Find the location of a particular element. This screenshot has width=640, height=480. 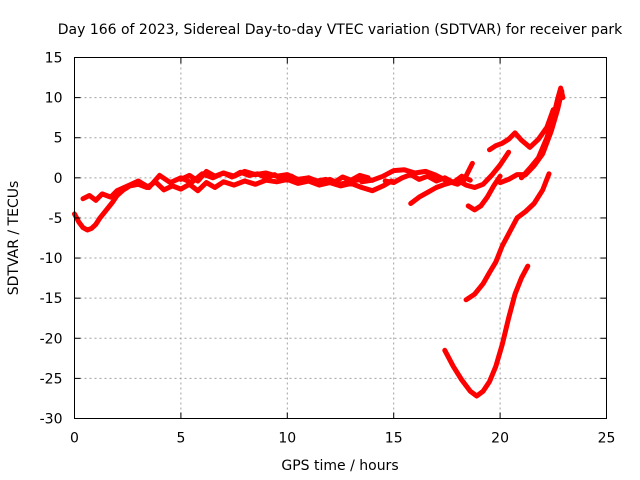

x-tick-label: 20 is located at coordinates (500, 439).